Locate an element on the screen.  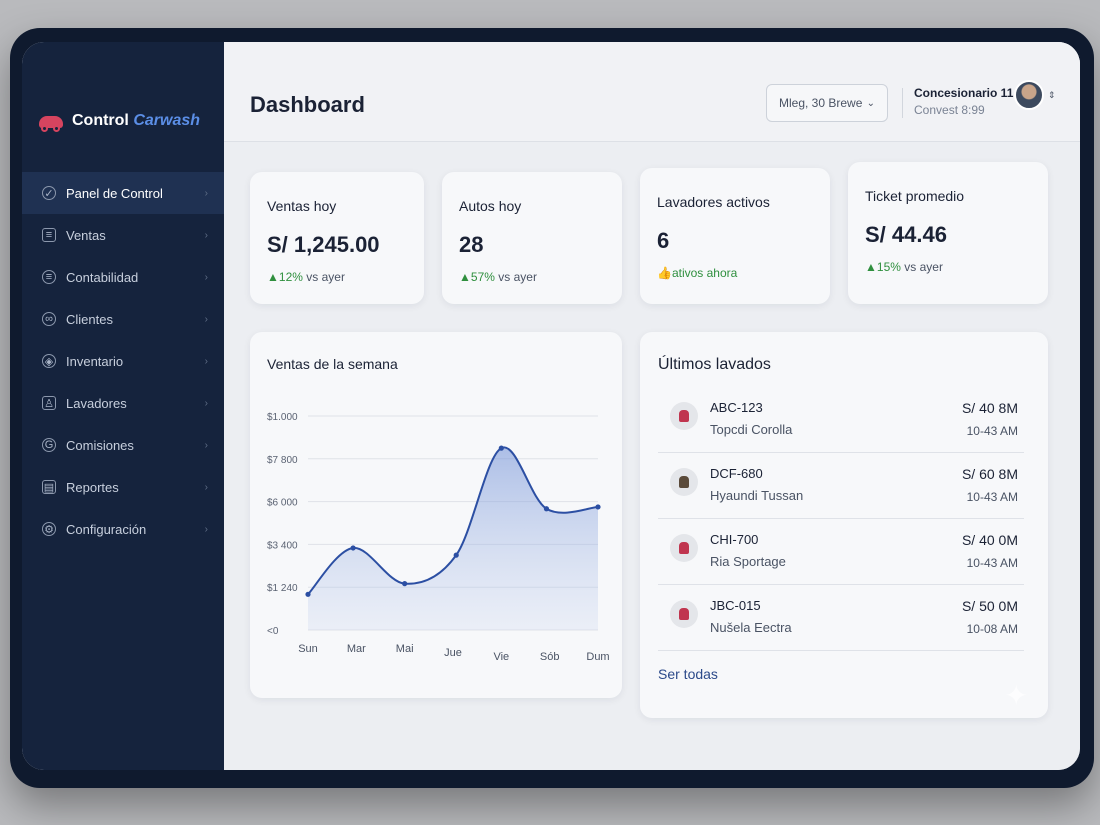
sidebar-item-label: Inventario is located at coordinates (95, 361).